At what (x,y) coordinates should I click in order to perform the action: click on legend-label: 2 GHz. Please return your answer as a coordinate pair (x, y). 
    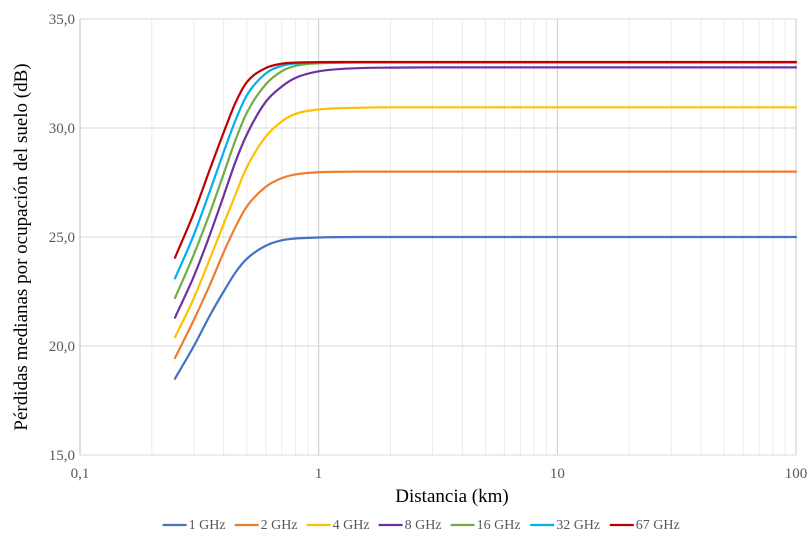
    Looking at the image, I should click on (279, 525).